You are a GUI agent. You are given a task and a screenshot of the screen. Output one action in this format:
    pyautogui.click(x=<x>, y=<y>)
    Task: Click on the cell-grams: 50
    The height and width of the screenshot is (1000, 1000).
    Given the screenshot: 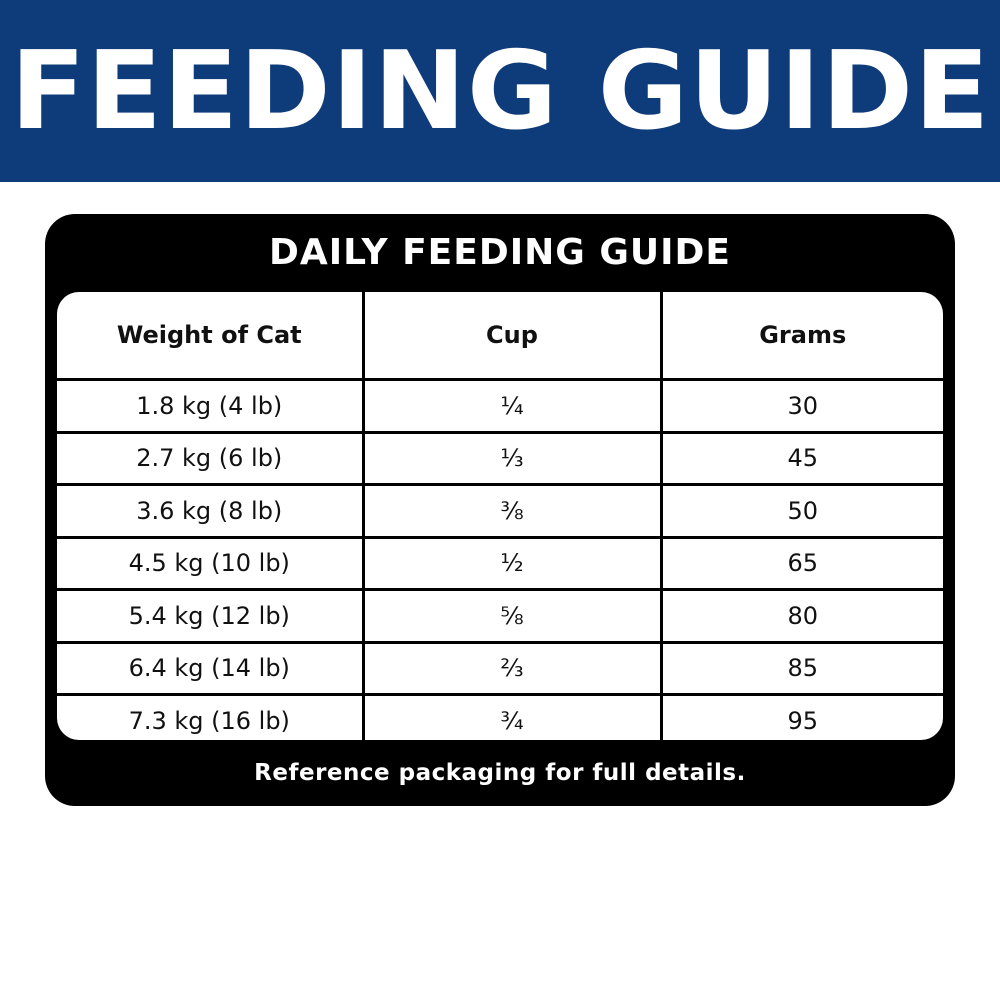 What is the action you would take?
    pyautogui.click(x=801, y=510)
    